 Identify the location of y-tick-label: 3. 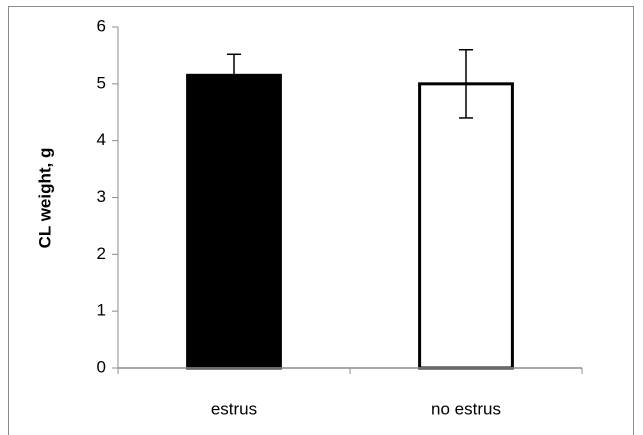
(101, 196).